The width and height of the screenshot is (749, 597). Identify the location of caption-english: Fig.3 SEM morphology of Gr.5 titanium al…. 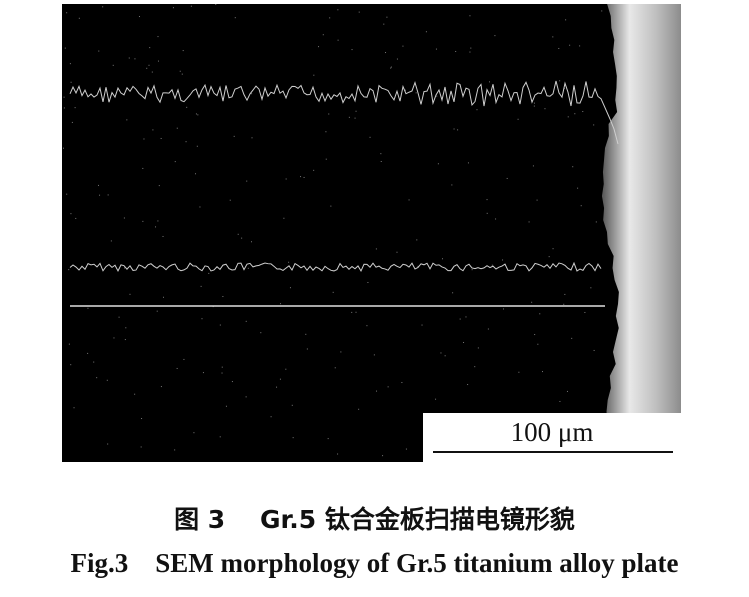
(374, 563).